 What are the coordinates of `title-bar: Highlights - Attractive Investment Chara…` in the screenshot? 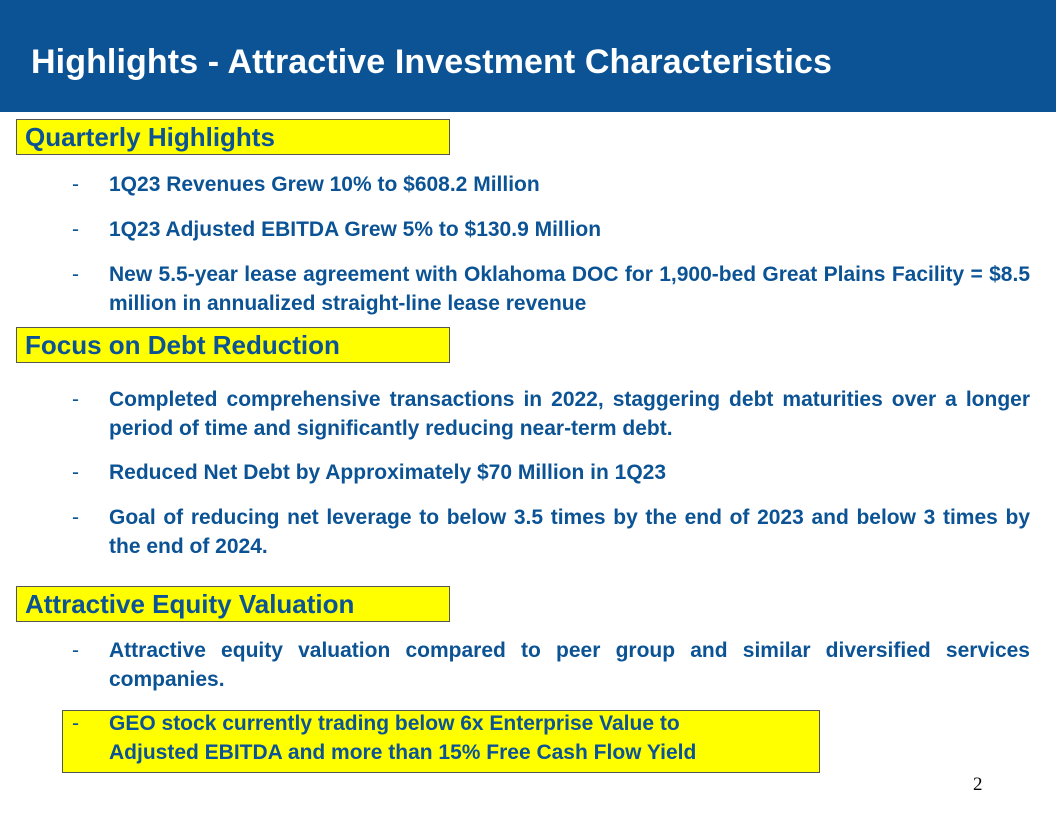 It's located at (528, 56).